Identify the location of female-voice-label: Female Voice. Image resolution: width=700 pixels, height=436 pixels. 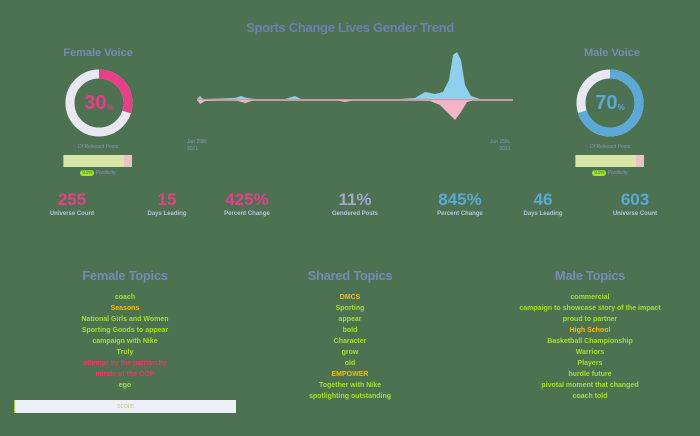
(98, 53).